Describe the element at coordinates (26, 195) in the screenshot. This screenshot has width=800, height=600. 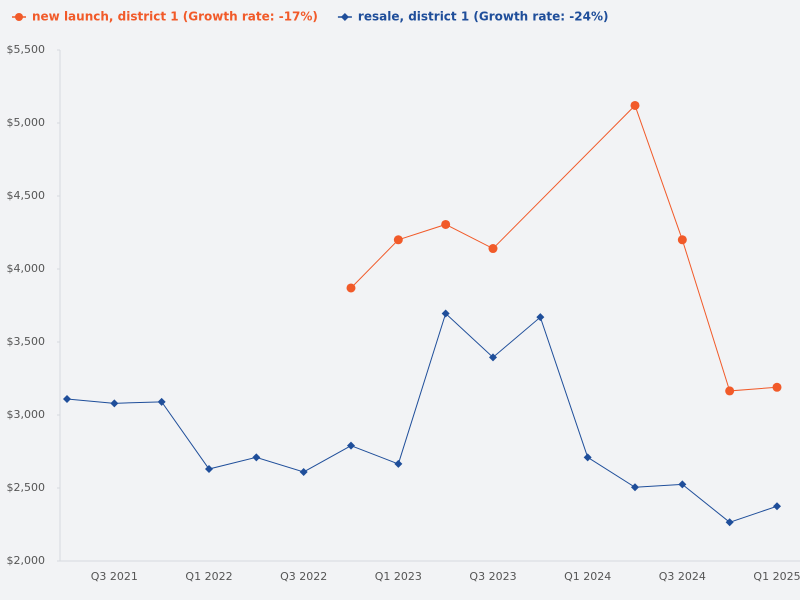
I see `y-tick-label: $4,500` at that location.